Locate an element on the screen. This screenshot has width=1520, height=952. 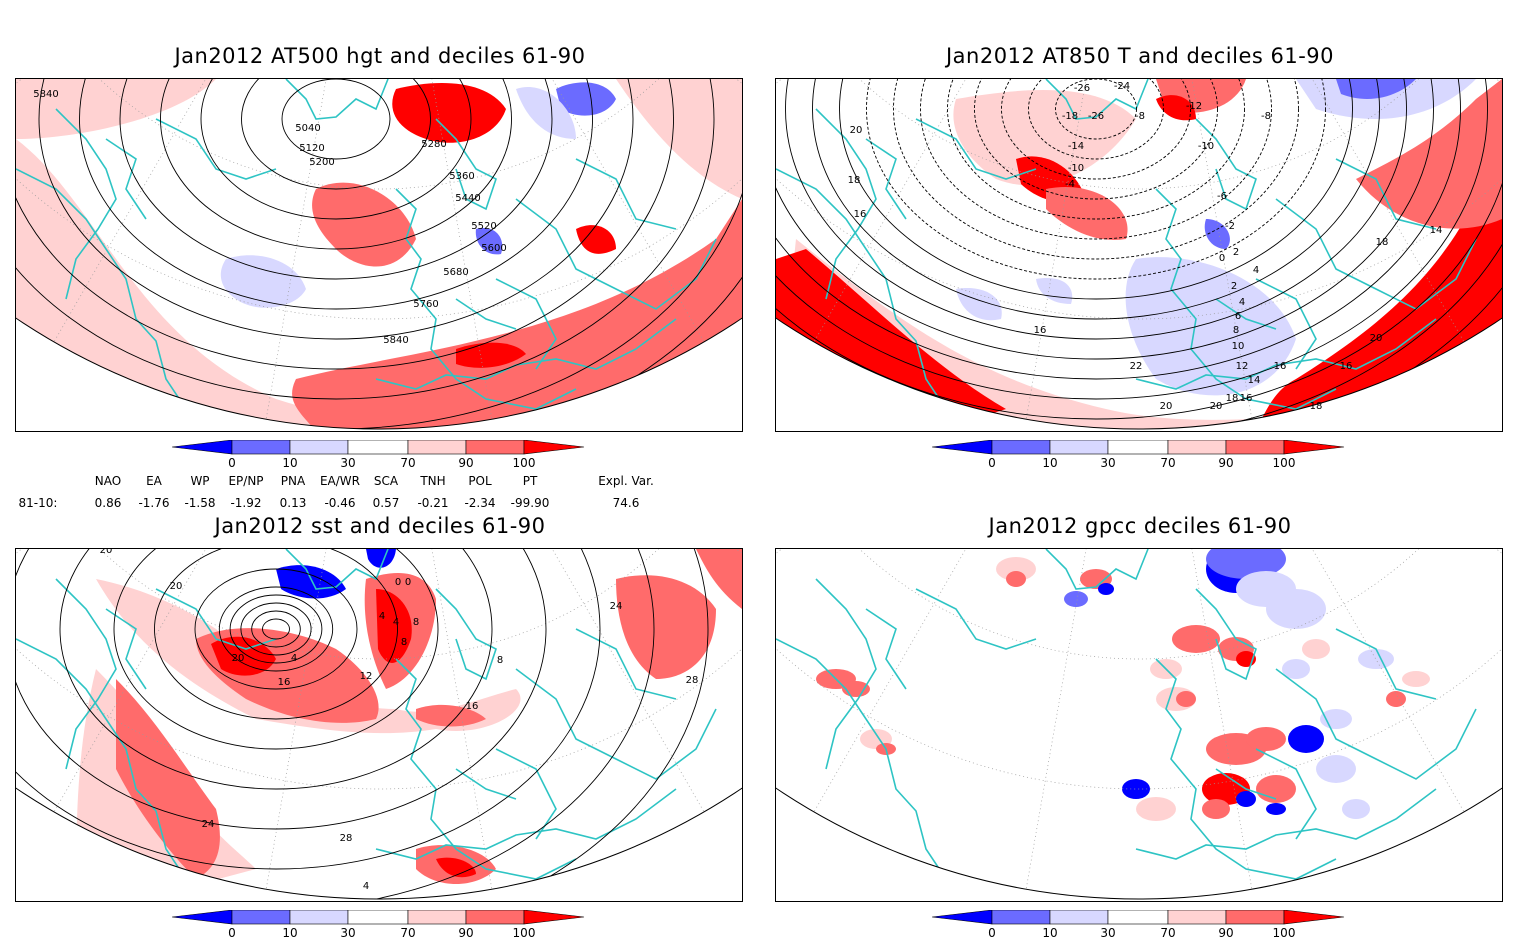
meridian-line is located at coordinates (964, 702).